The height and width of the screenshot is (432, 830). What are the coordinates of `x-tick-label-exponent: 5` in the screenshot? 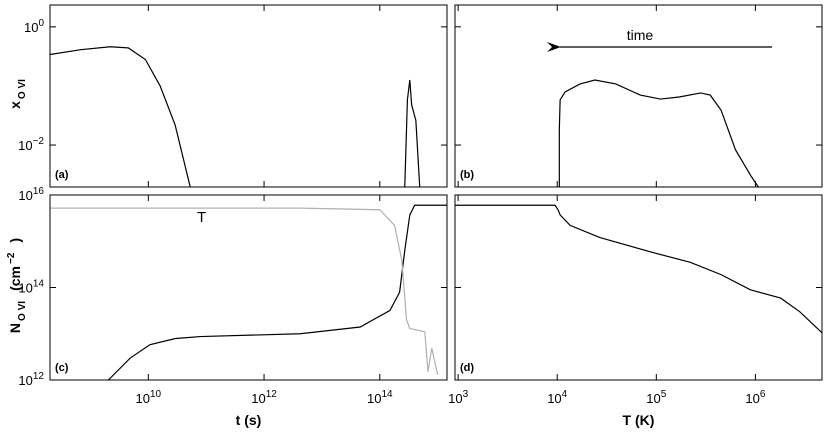 It's located at (664, 394).